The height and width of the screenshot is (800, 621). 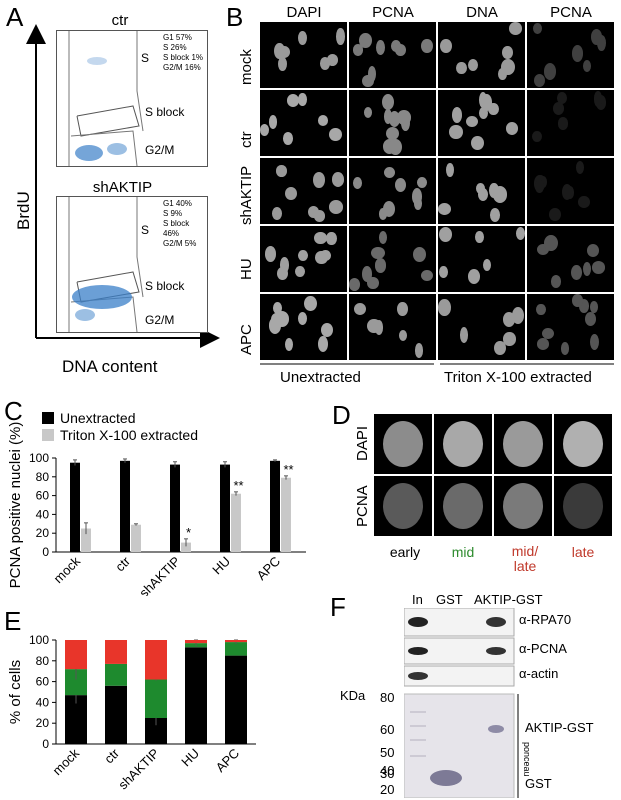 What do you see at coordinates (43, 477) in the screenshot?
I see `y-tick-label: 80` at bounding box center [43, 477].